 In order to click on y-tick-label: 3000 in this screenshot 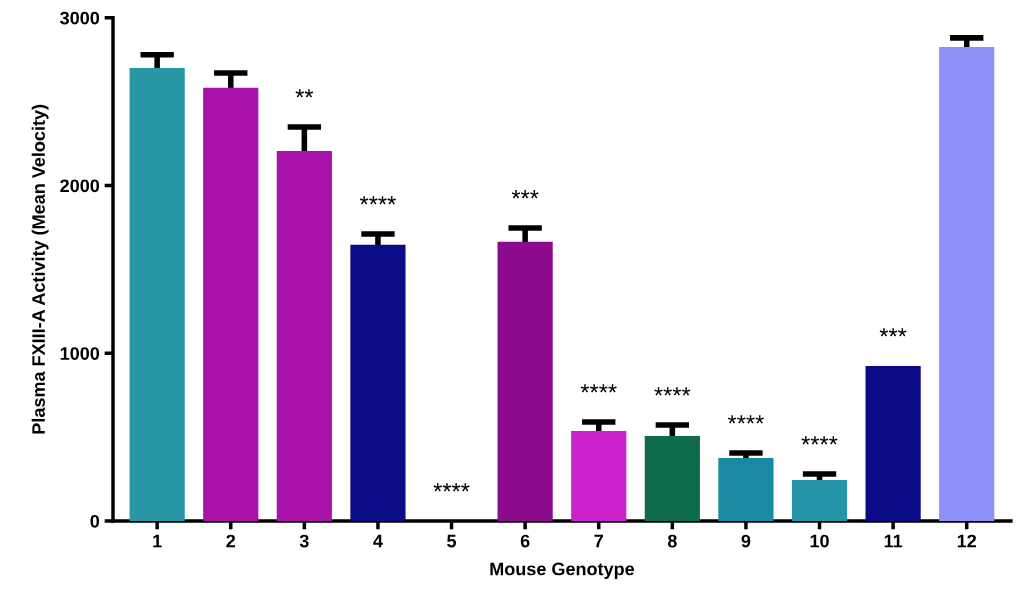, I will do `click(80, 18)`.